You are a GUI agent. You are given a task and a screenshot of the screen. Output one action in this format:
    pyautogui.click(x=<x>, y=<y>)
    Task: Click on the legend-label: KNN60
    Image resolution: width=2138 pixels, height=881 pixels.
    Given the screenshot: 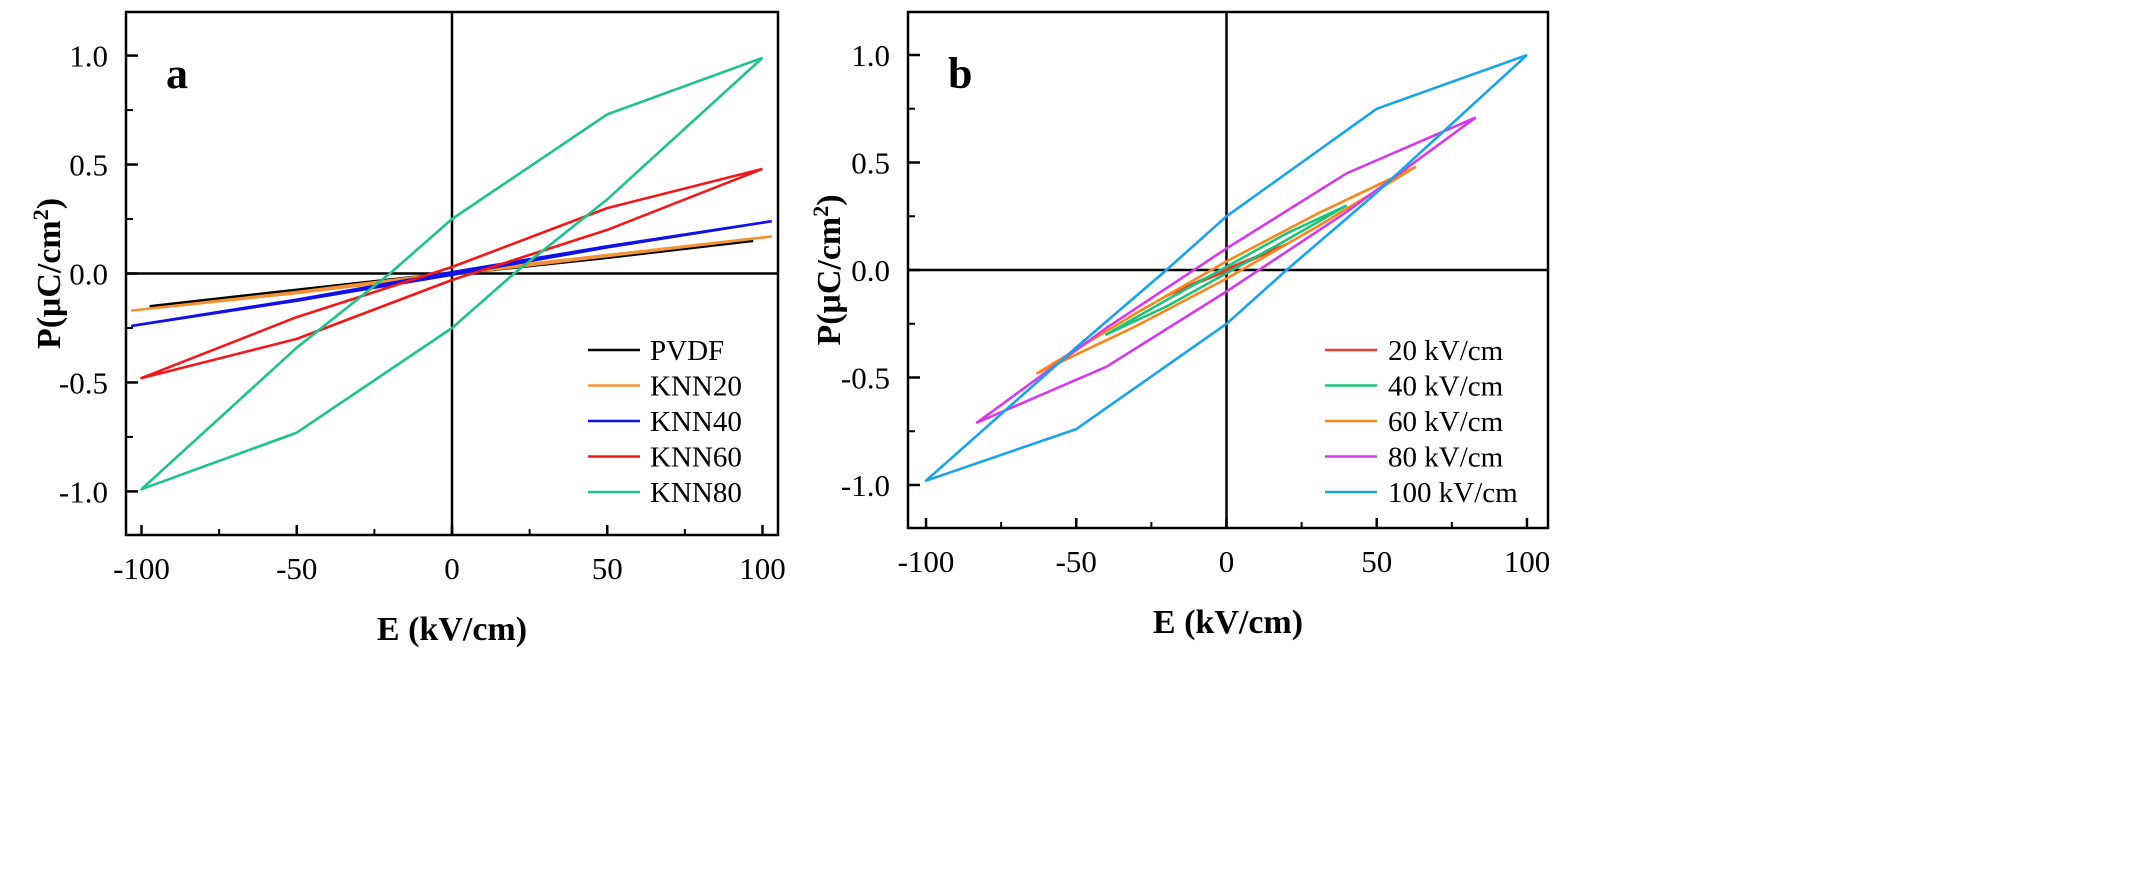 What is the action you would take?
    pyautogui.click(x=696, y=458)
    